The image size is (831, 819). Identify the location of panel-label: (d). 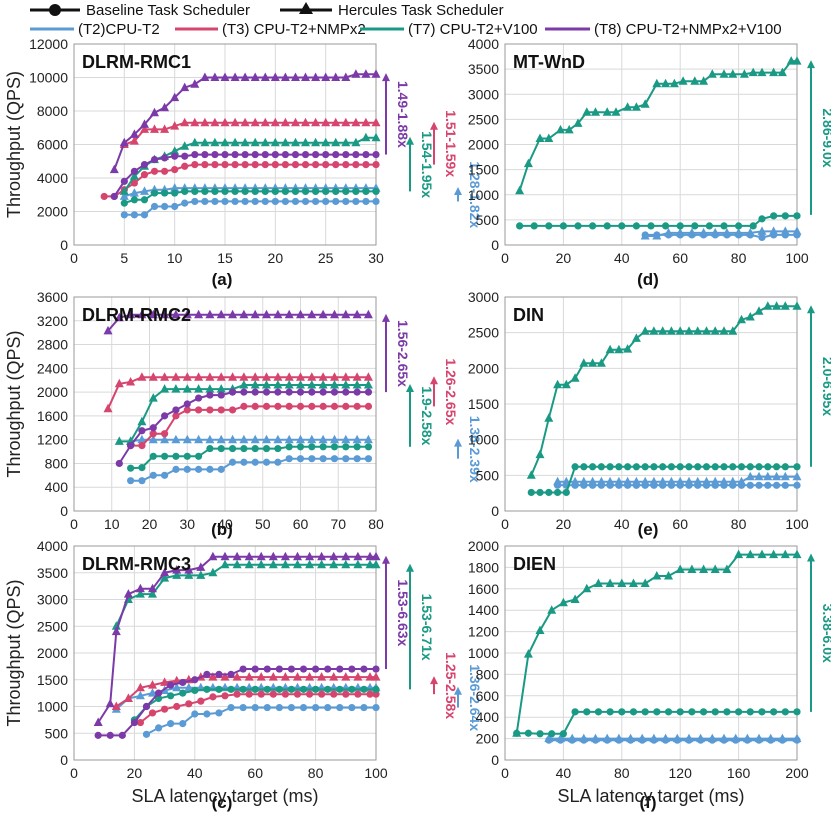
(648, 279).